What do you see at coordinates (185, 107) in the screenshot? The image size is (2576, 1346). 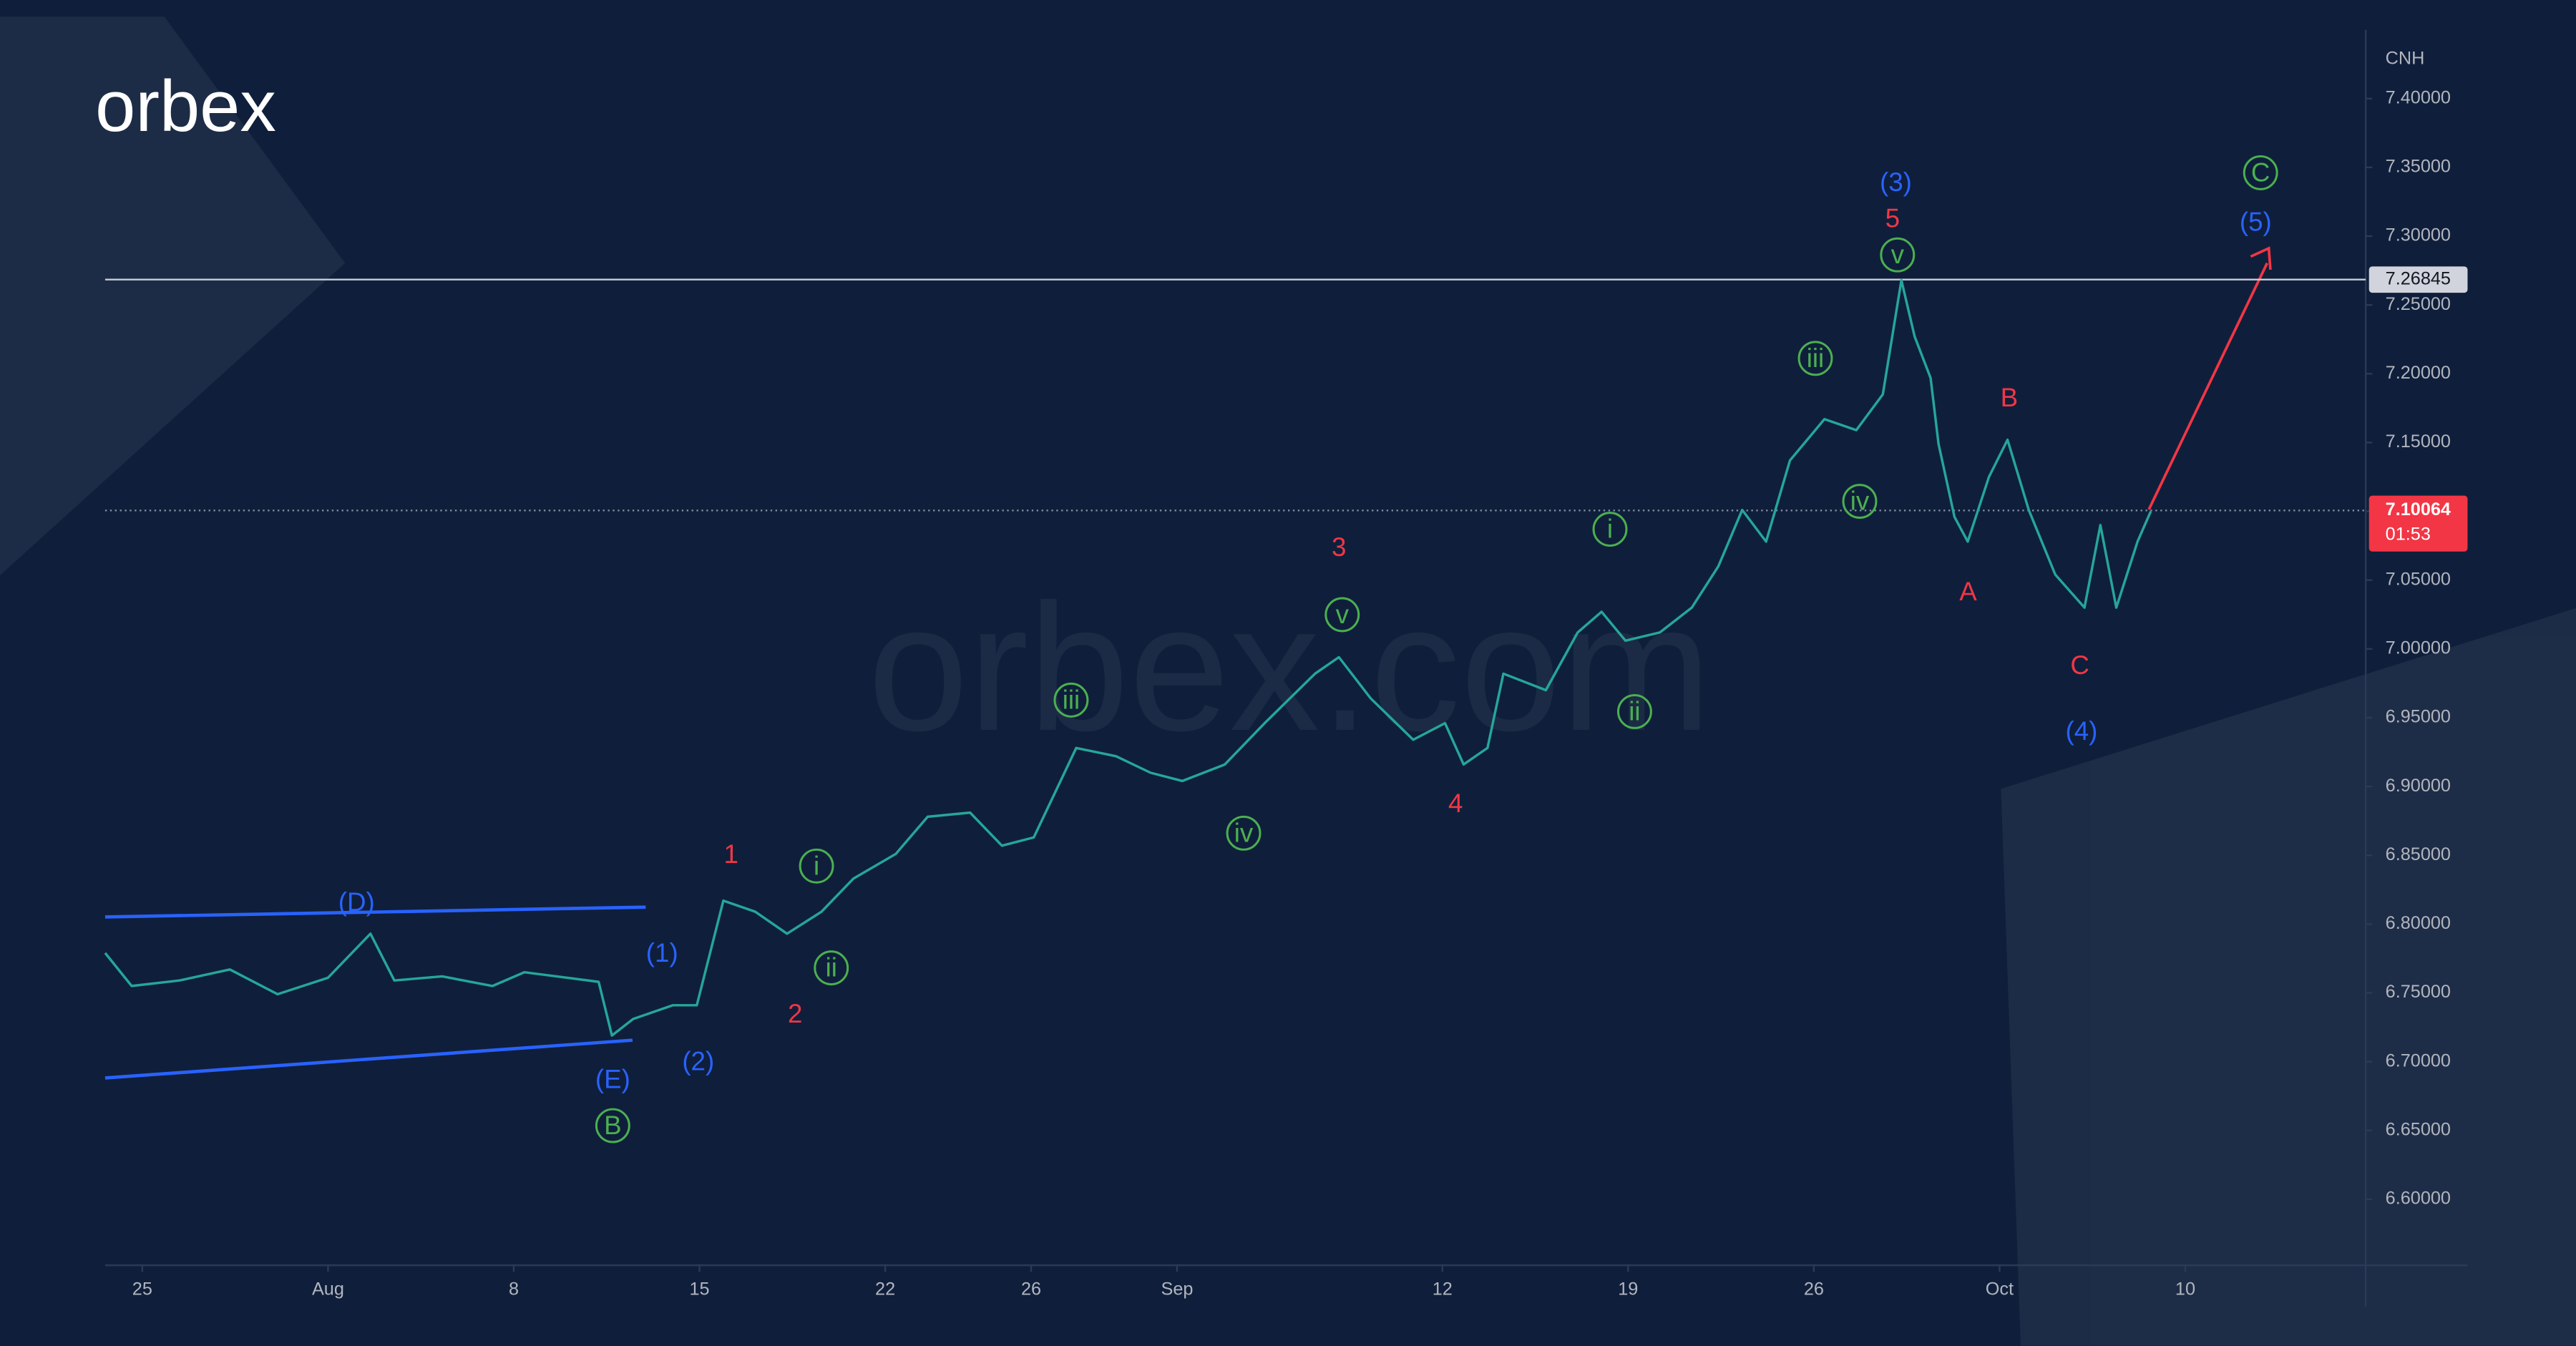 I see `logo: orbex` at bounding box center [185, 107].